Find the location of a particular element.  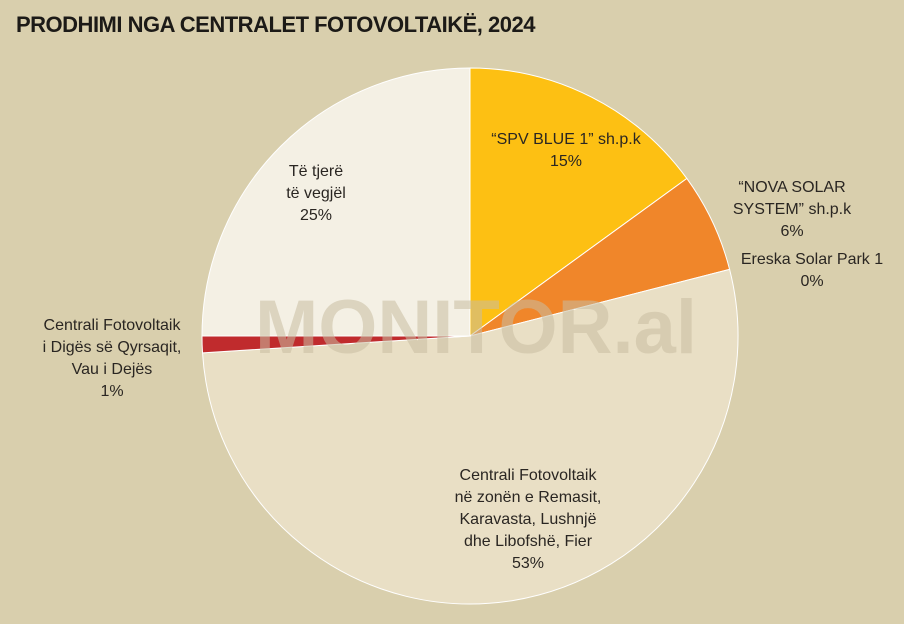

slice-name-line: i Digës së Qyrsaqit, is located at coordinates (112, 347).